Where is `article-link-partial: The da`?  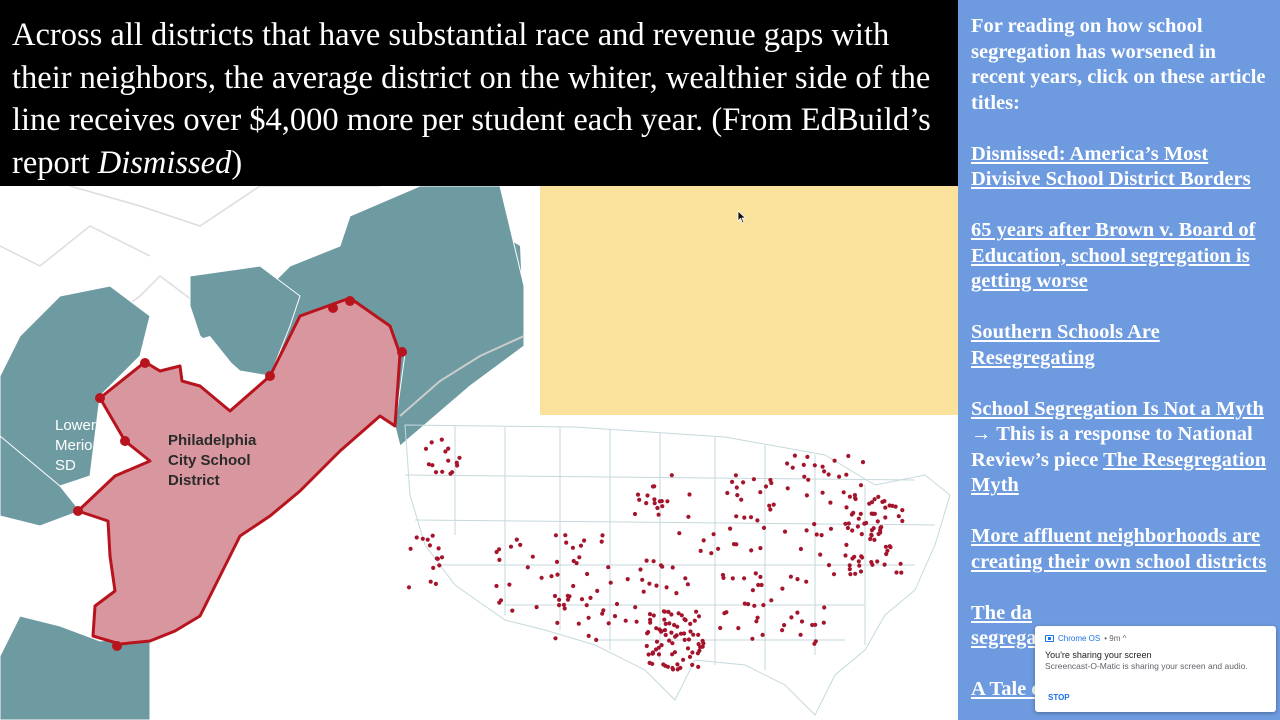 article-link-partial: The da is located at coordinates (1001, 612).